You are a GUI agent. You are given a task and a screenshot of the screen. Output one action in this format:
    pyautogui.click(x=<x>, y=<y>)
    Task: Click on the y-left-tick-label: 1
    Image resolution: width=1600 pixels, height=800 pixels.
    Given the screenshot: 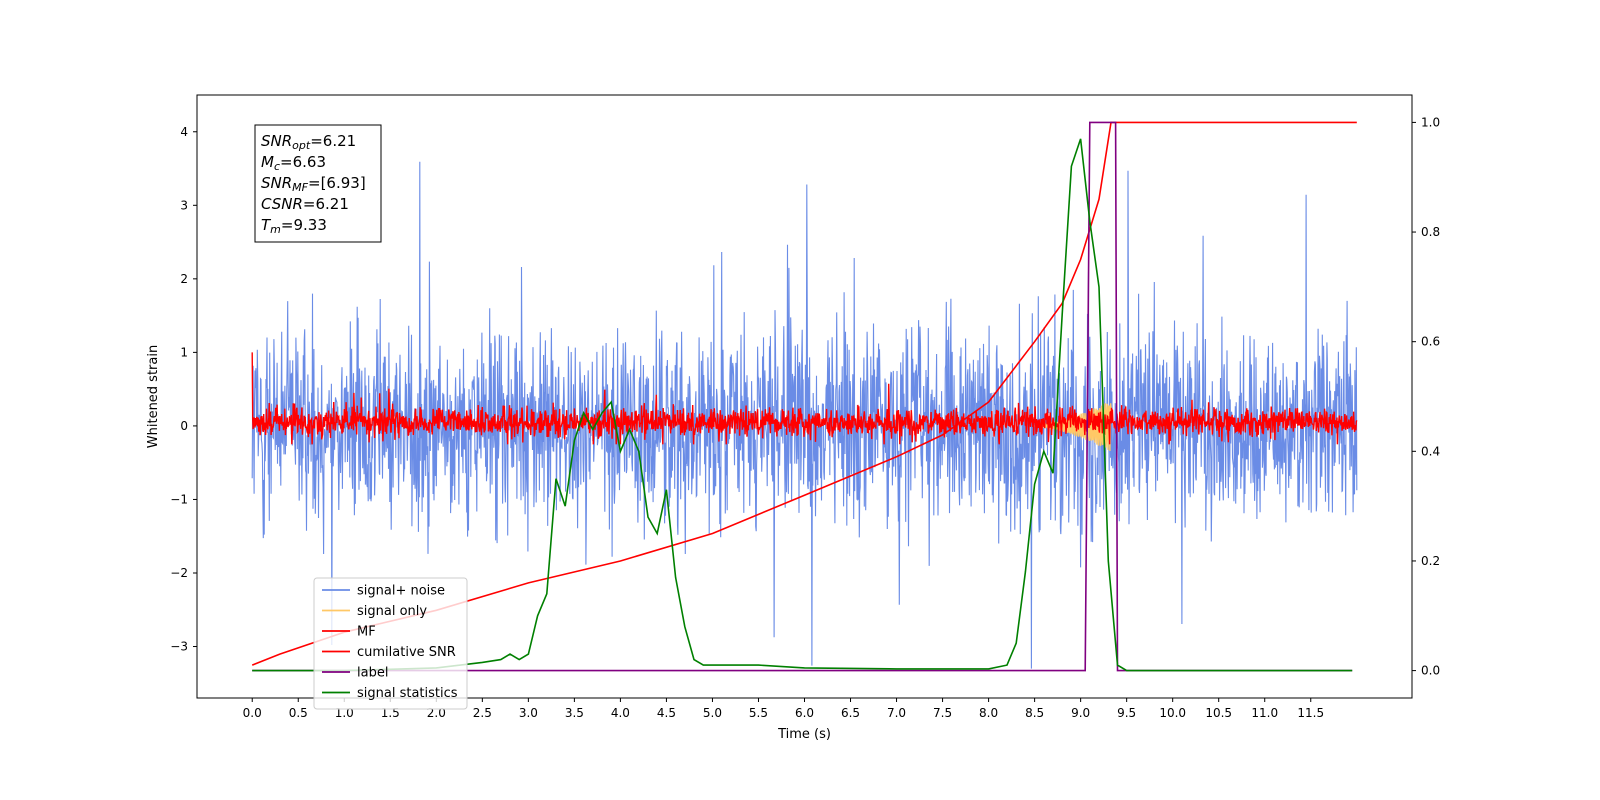 What is the action you would take?
    pyautogui.click(x=184, y=352)
    